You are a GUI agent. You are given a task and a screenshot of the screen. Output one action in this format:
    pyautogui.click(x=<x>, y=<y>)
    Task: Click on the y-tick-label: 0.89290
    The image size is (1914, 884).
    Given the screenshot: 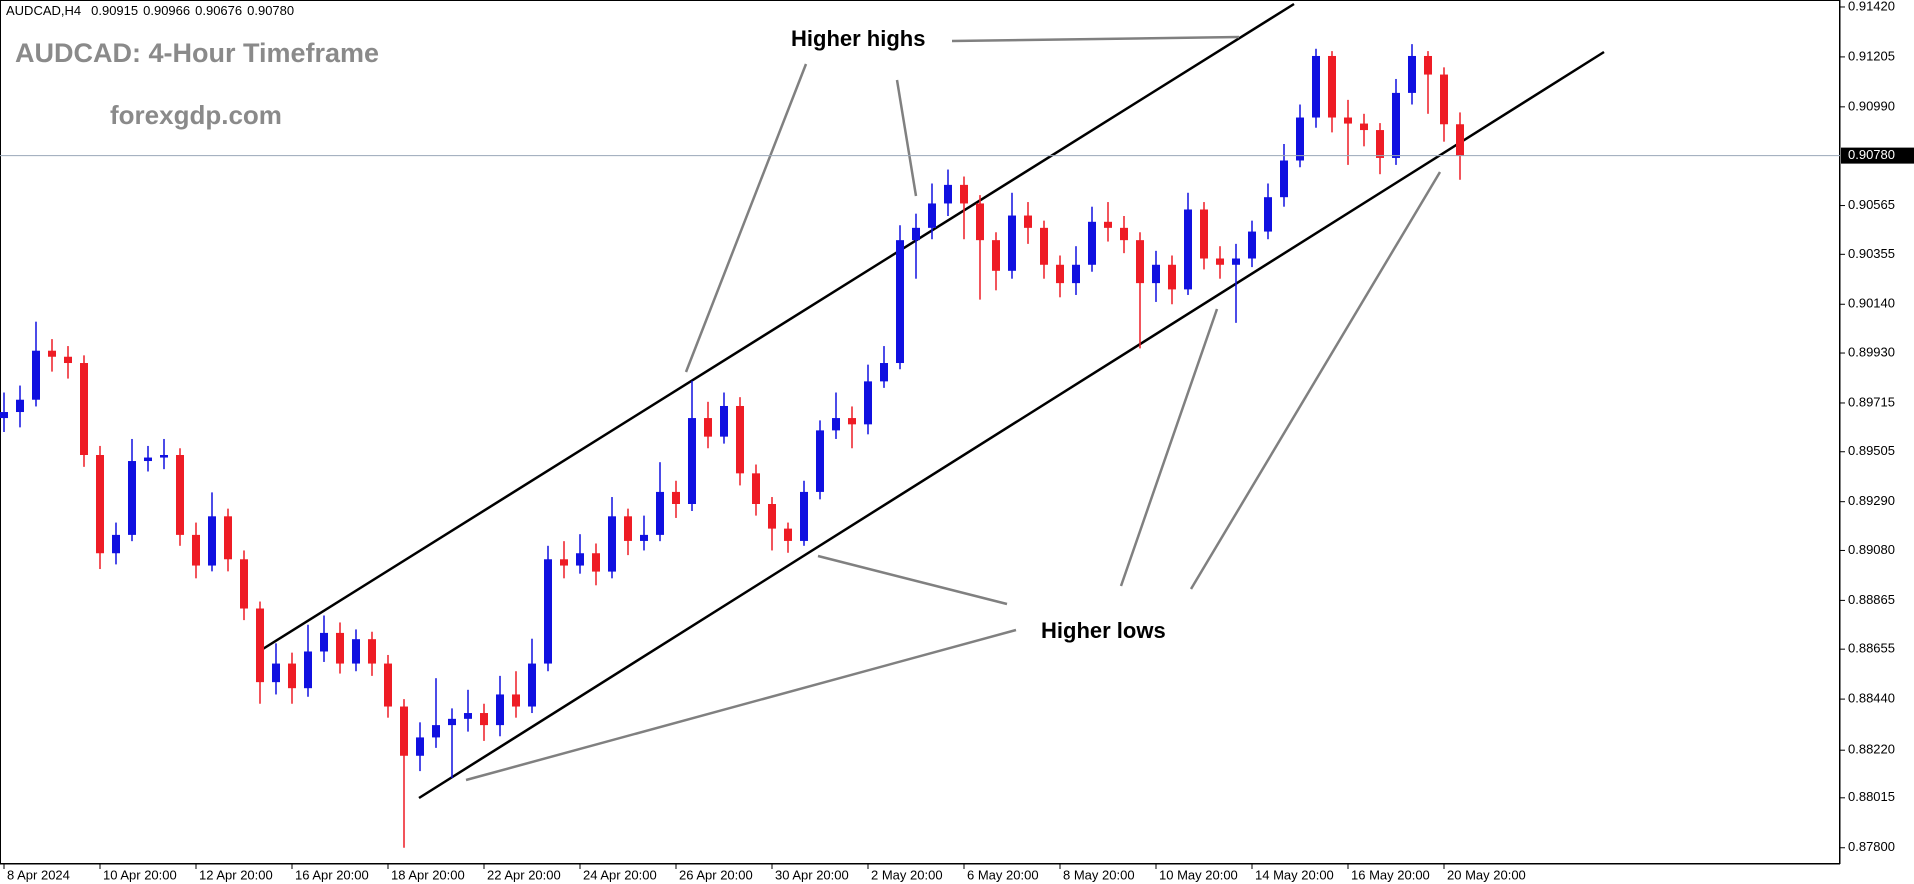 What is the action you would take?
    pyautogui.click(x=1871, y=500)
    